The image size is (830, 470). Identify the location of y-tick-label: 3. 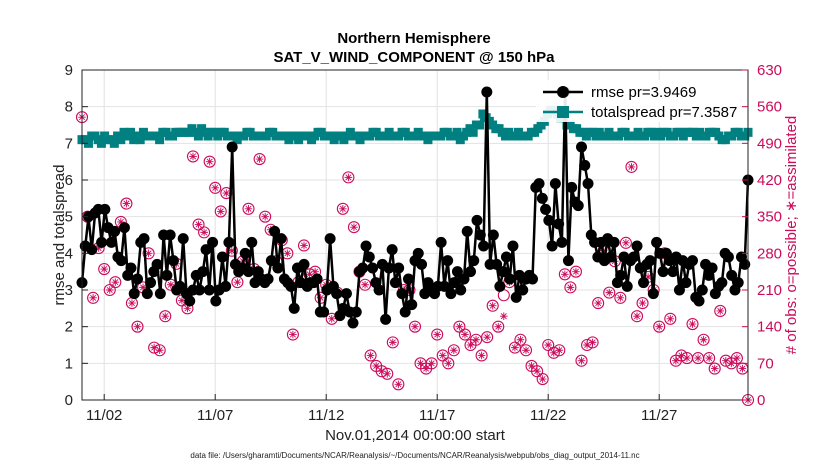
(69, 290).